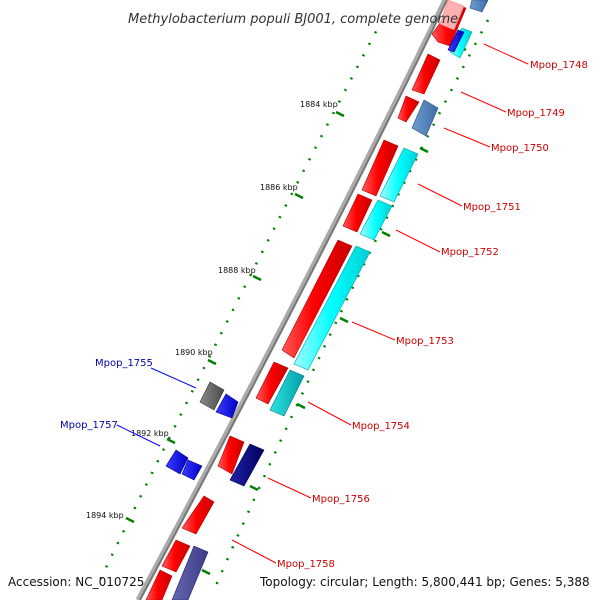 This screenshot has width=600, height=600. I want to click on gene-blue-1757b, so click(192, 470).